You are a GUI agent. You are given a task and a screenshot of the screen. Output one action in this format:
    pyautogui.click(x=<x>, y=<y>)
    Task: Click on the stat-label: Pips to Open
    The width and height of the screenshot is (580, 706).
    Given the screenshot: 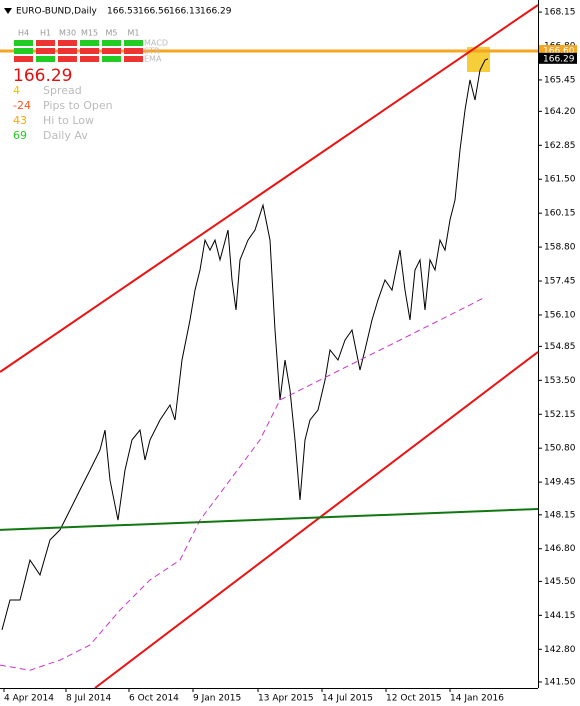 What is the action you would take?
    pyautogui.click(x=78, y=105)
    